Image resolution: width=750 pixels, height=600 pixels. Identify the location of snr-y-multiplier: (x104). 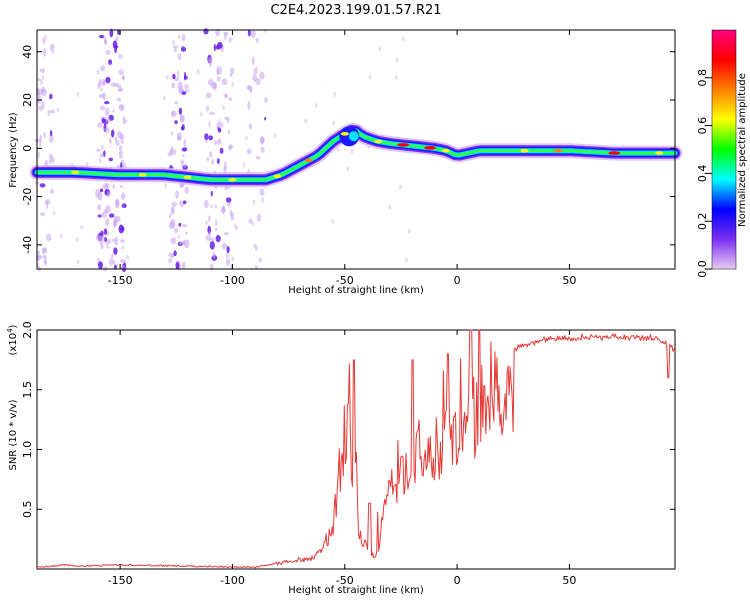
(12, 339).